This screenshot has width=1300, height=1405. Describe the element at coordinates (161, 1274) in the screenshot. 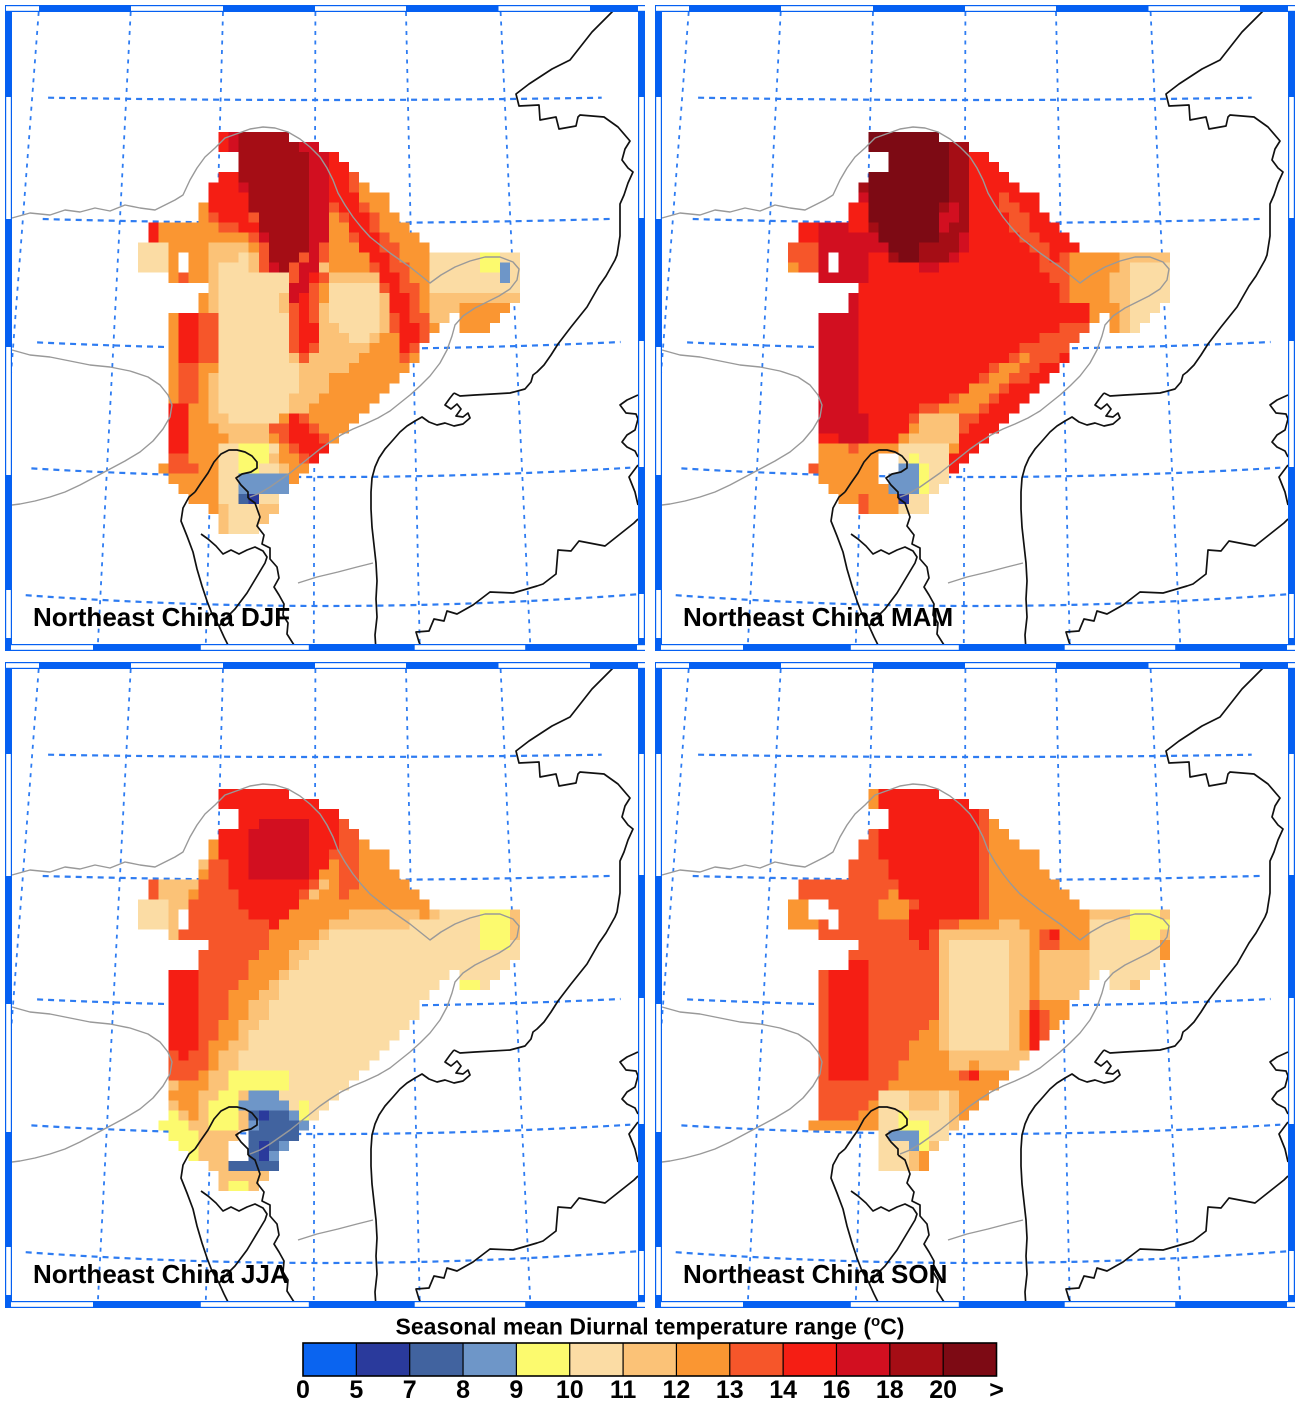

I see `svg-text: Northeast China JJA` at that location.